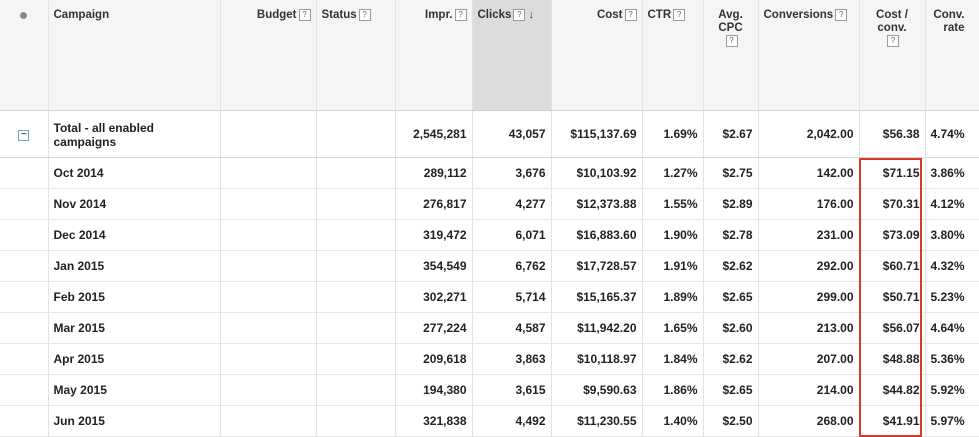  Describe the element at coordinates (276, 15) in the screenshot. I see `col-label-budget: Budget` at that location.